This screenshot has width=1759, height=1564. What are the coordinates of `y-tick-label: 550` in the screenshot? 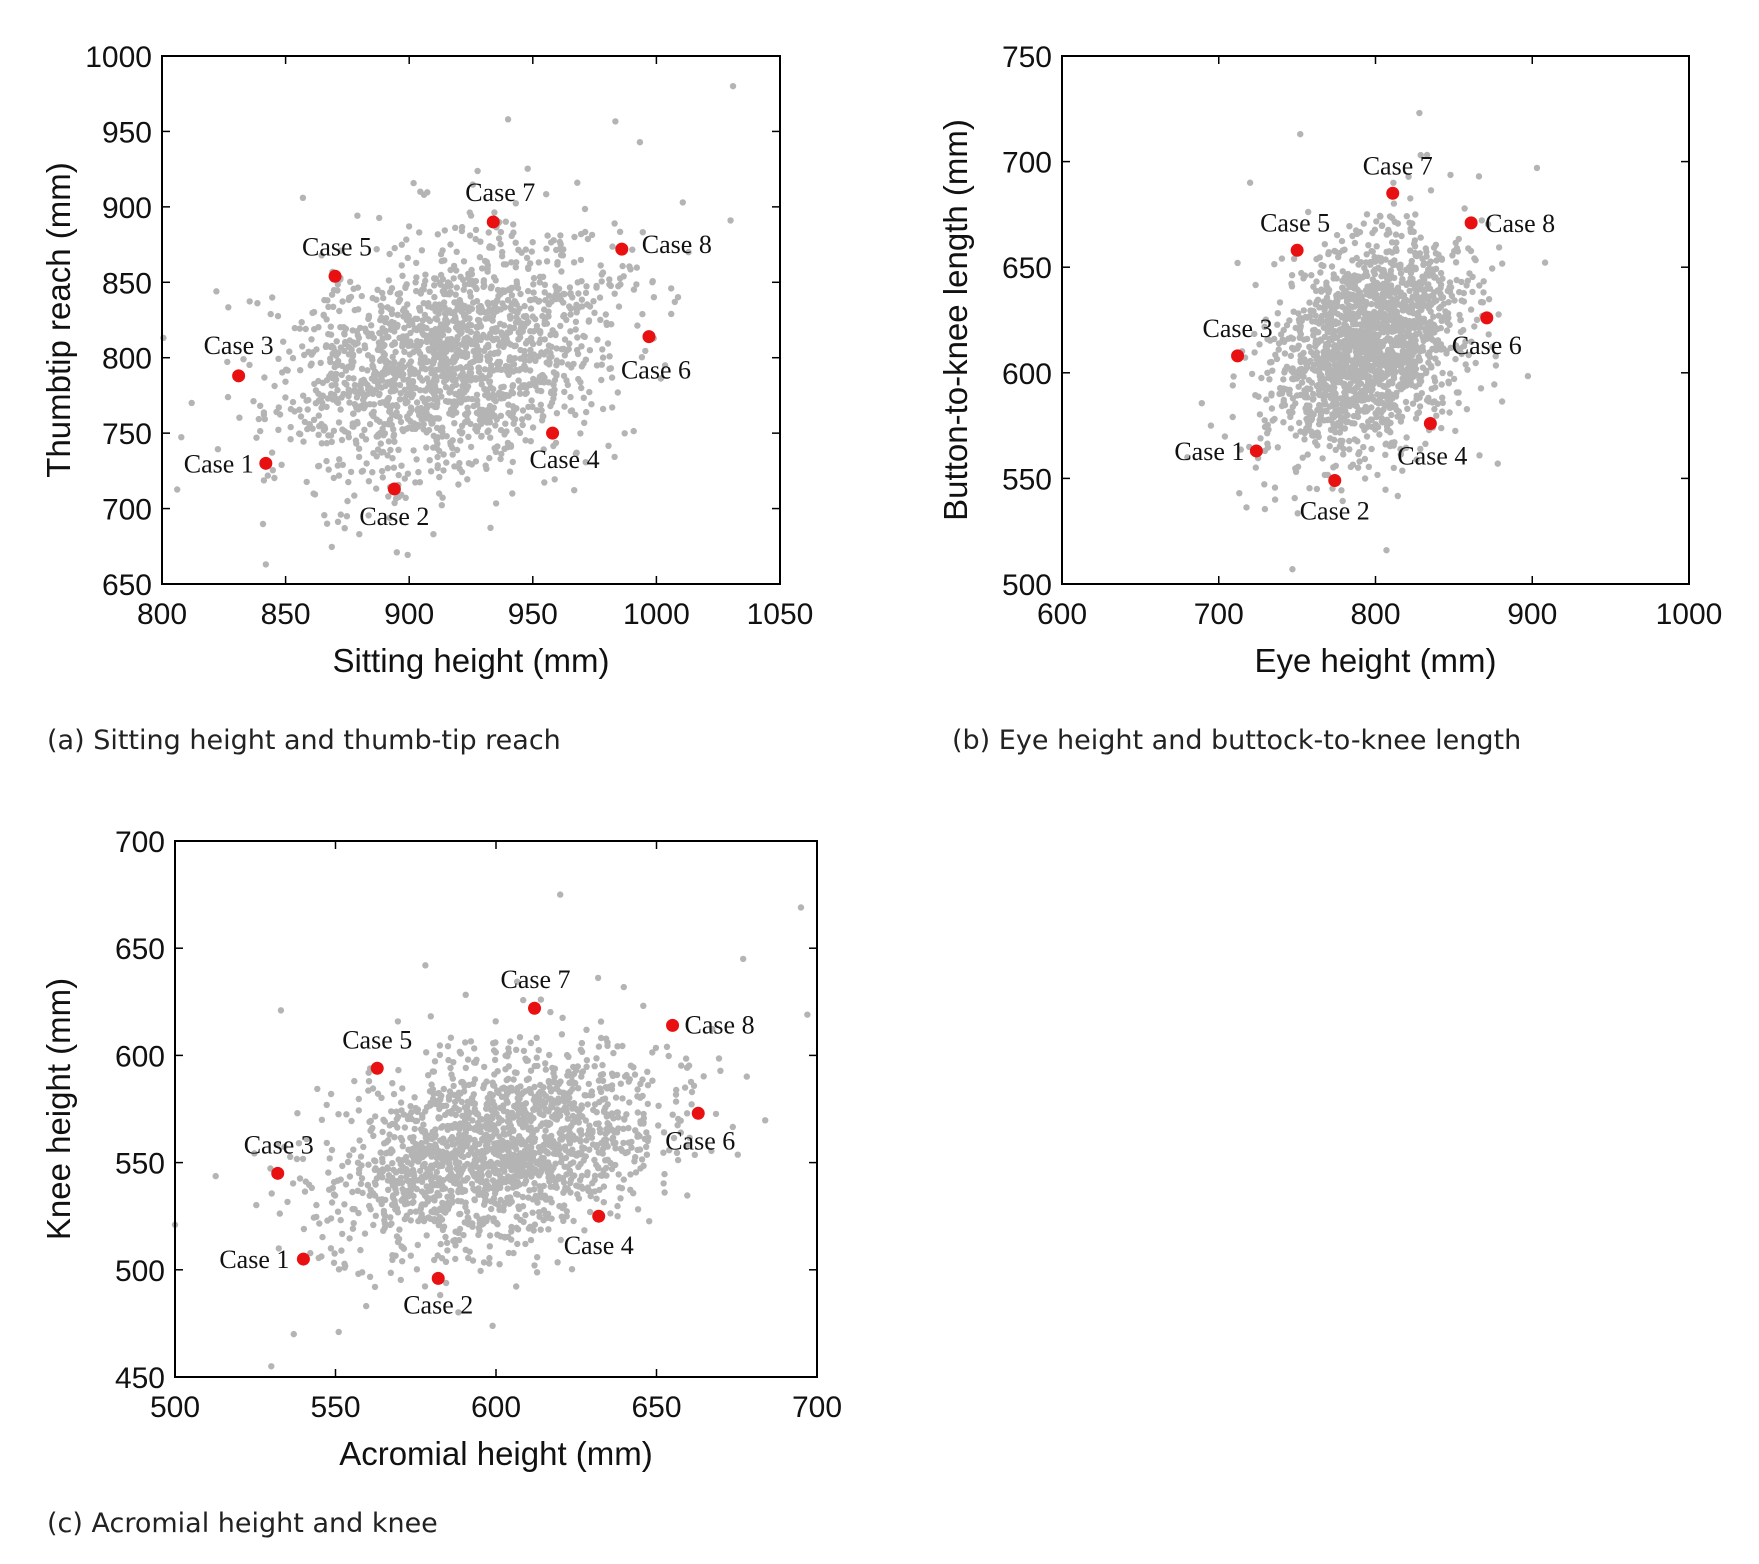 It's located at (1027, 479).